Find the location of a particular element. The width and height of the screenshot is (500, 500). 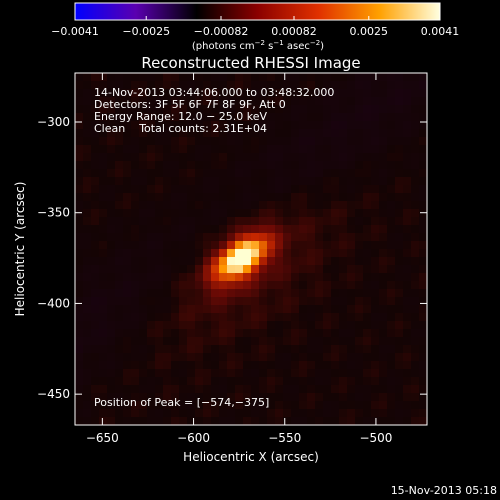

x-axis-label: Heliocentric X (arcsec) is located at coordinates (251, 457).